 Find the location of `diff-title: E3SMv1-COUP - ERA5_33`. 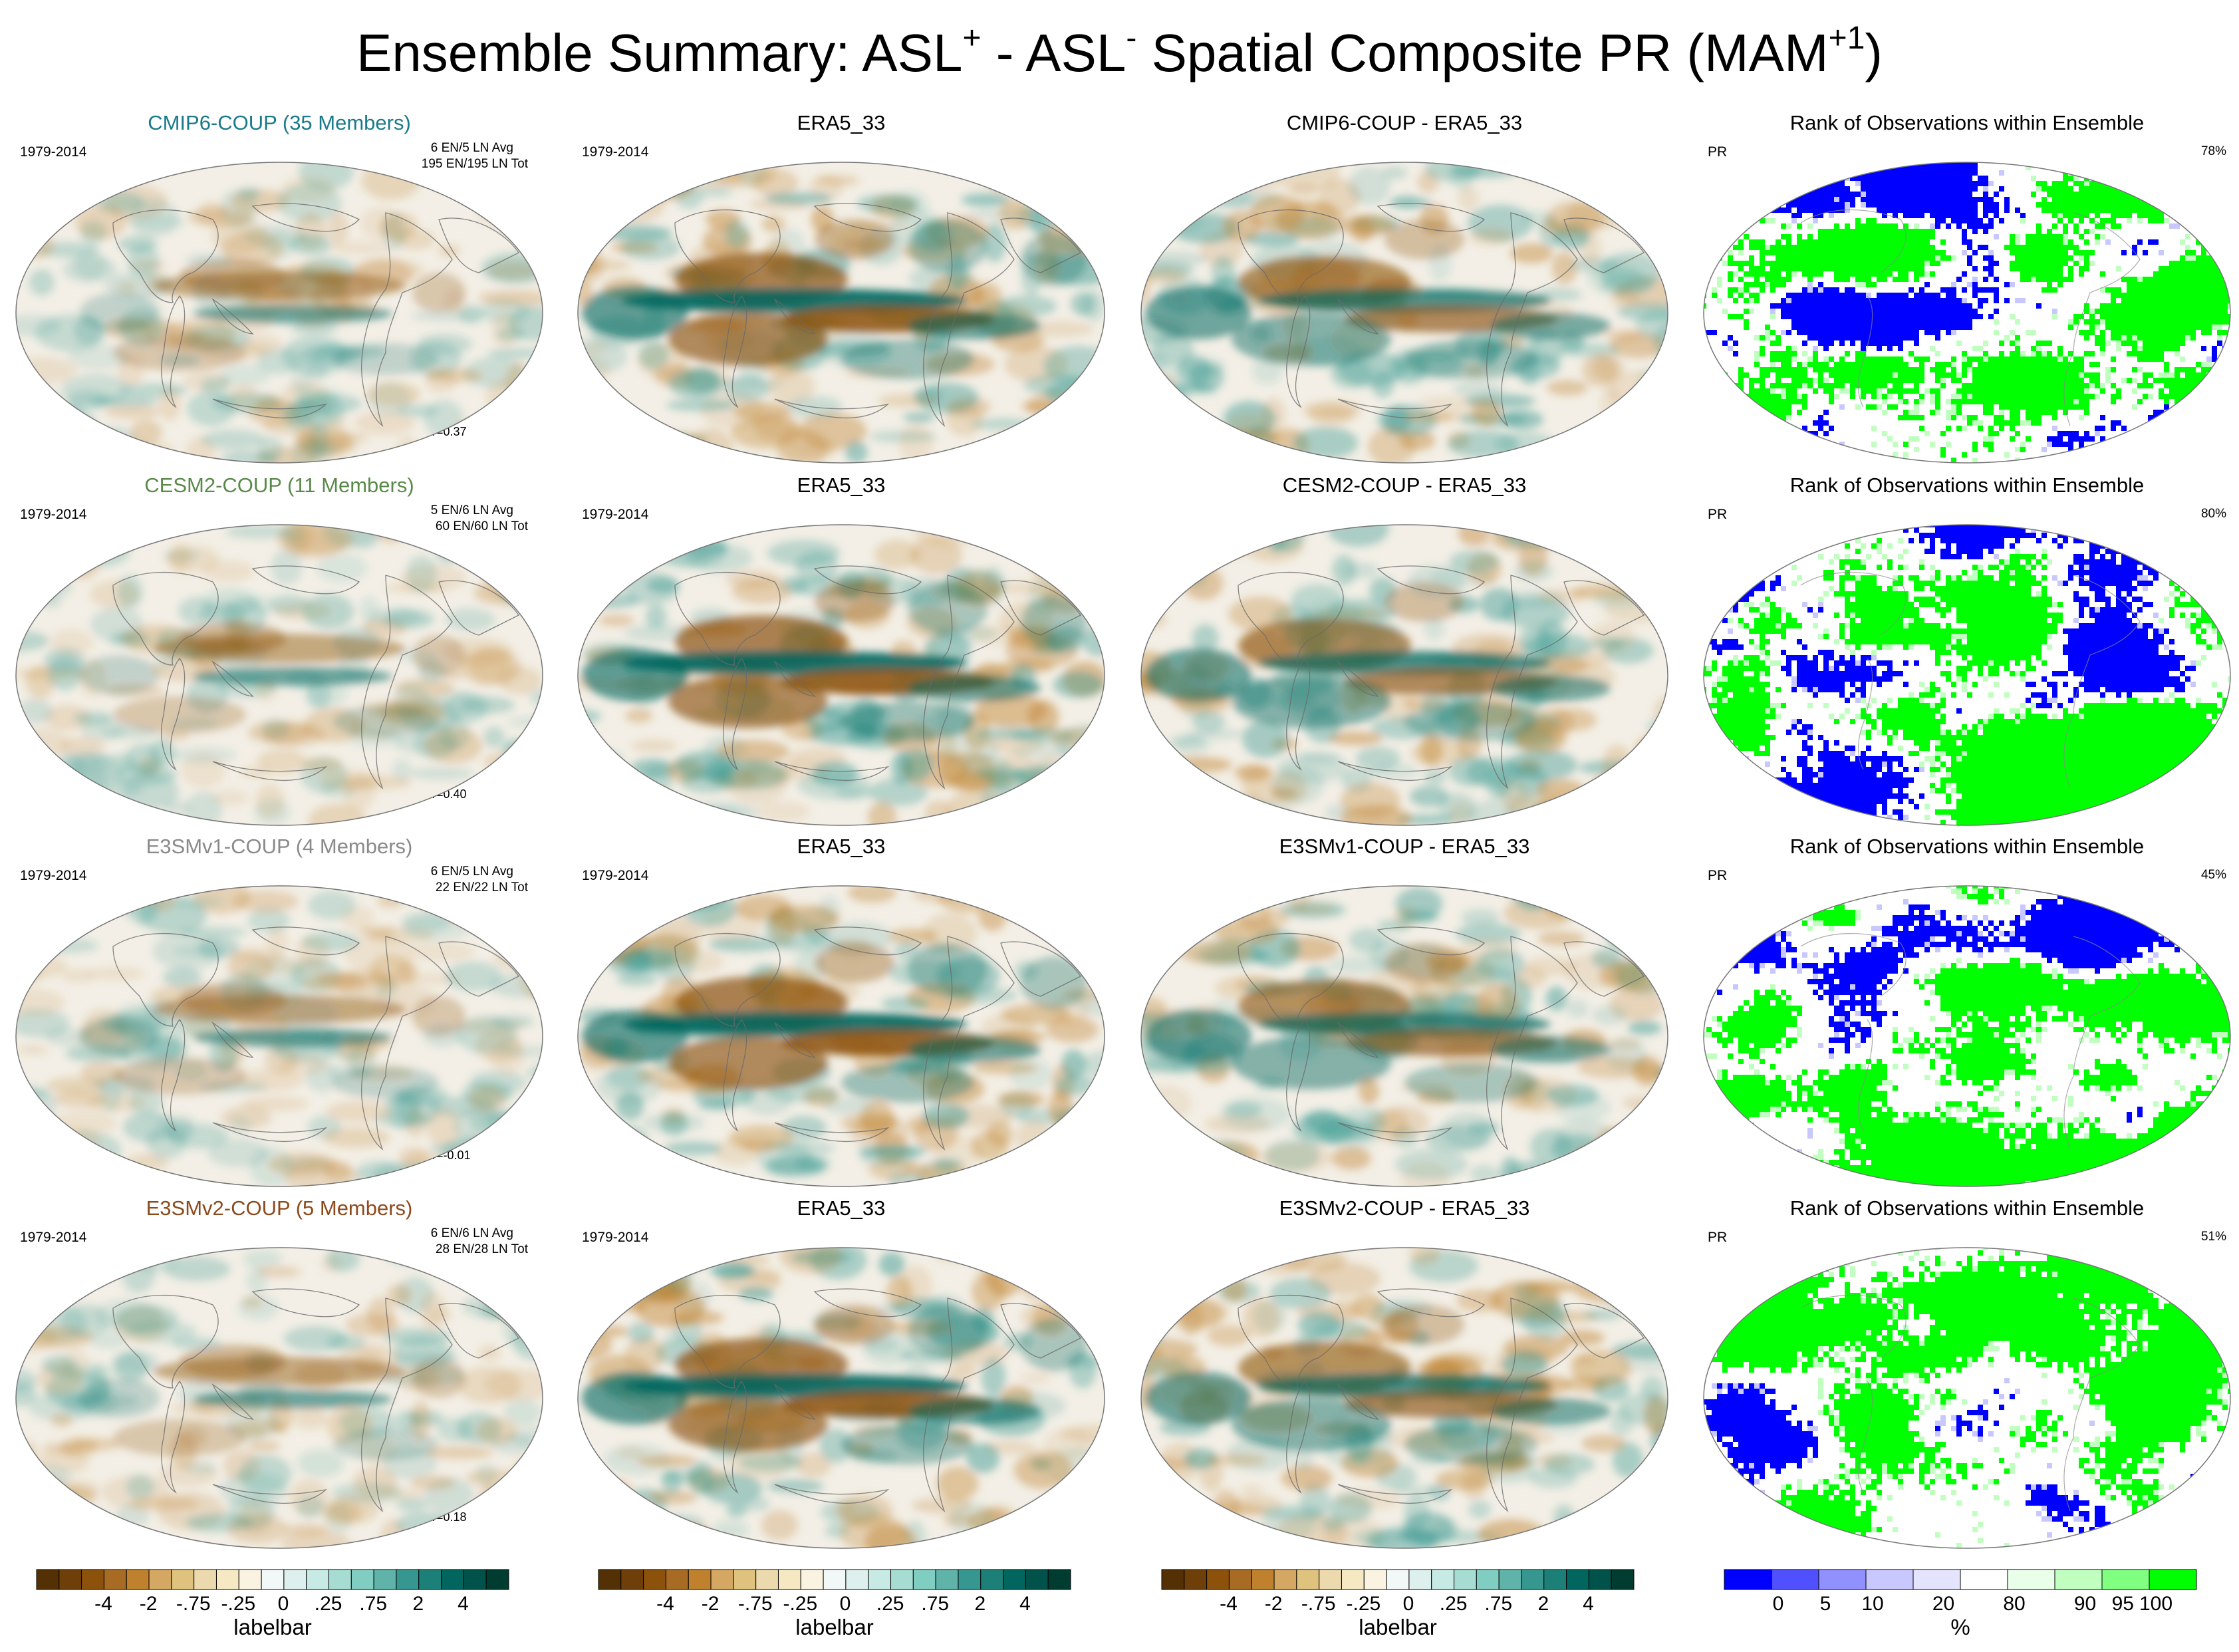

diff-title: E3SMv1-COUP - ERA5_33 is located at coordinates (1404, 846).